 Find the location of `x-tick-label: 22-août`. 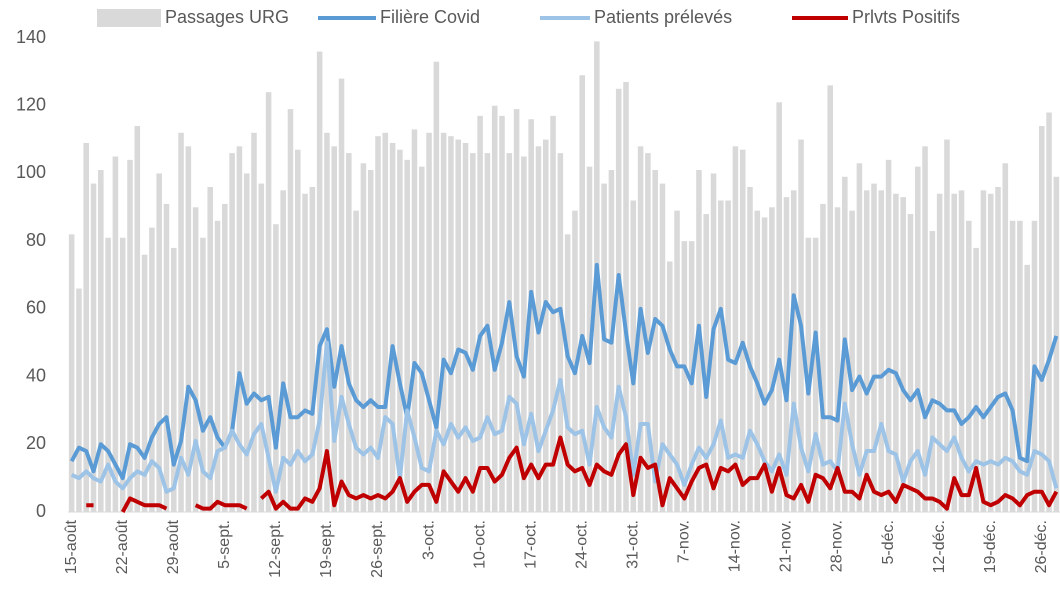

x-tick-label: 22-août is located at coordinates (122, 546).